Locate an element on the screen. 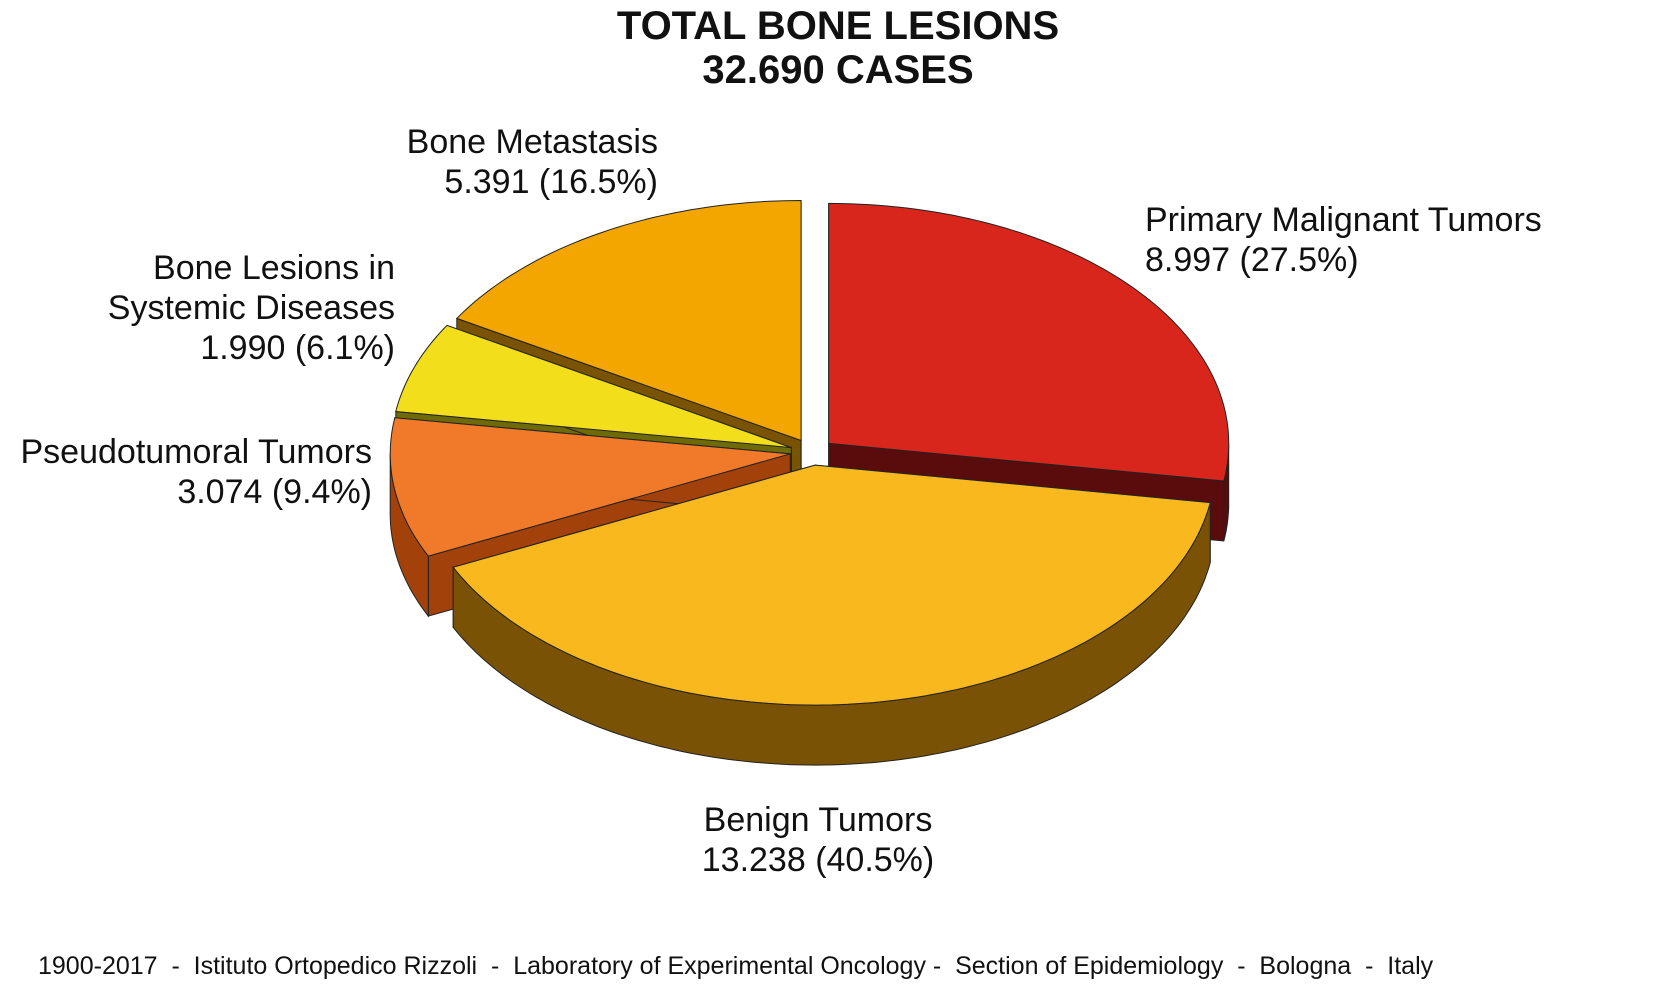 This screenshot has height=990, width=1676. slice-label: Primary Malignant Tumors 8.997 (27.5%) is located at coordinates (1343, 240).